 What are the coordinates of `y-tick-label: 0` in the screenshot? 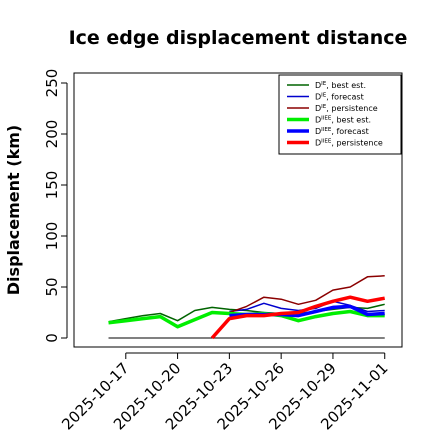 It's located at (52, 338).